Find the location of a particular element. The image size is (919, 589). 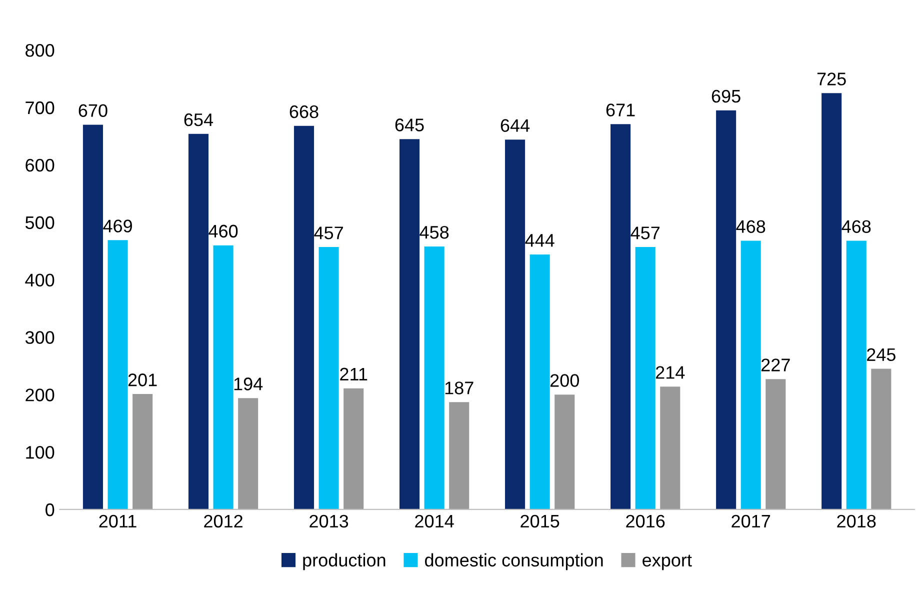

data-label: 444 is located at coordinates (539, 240).